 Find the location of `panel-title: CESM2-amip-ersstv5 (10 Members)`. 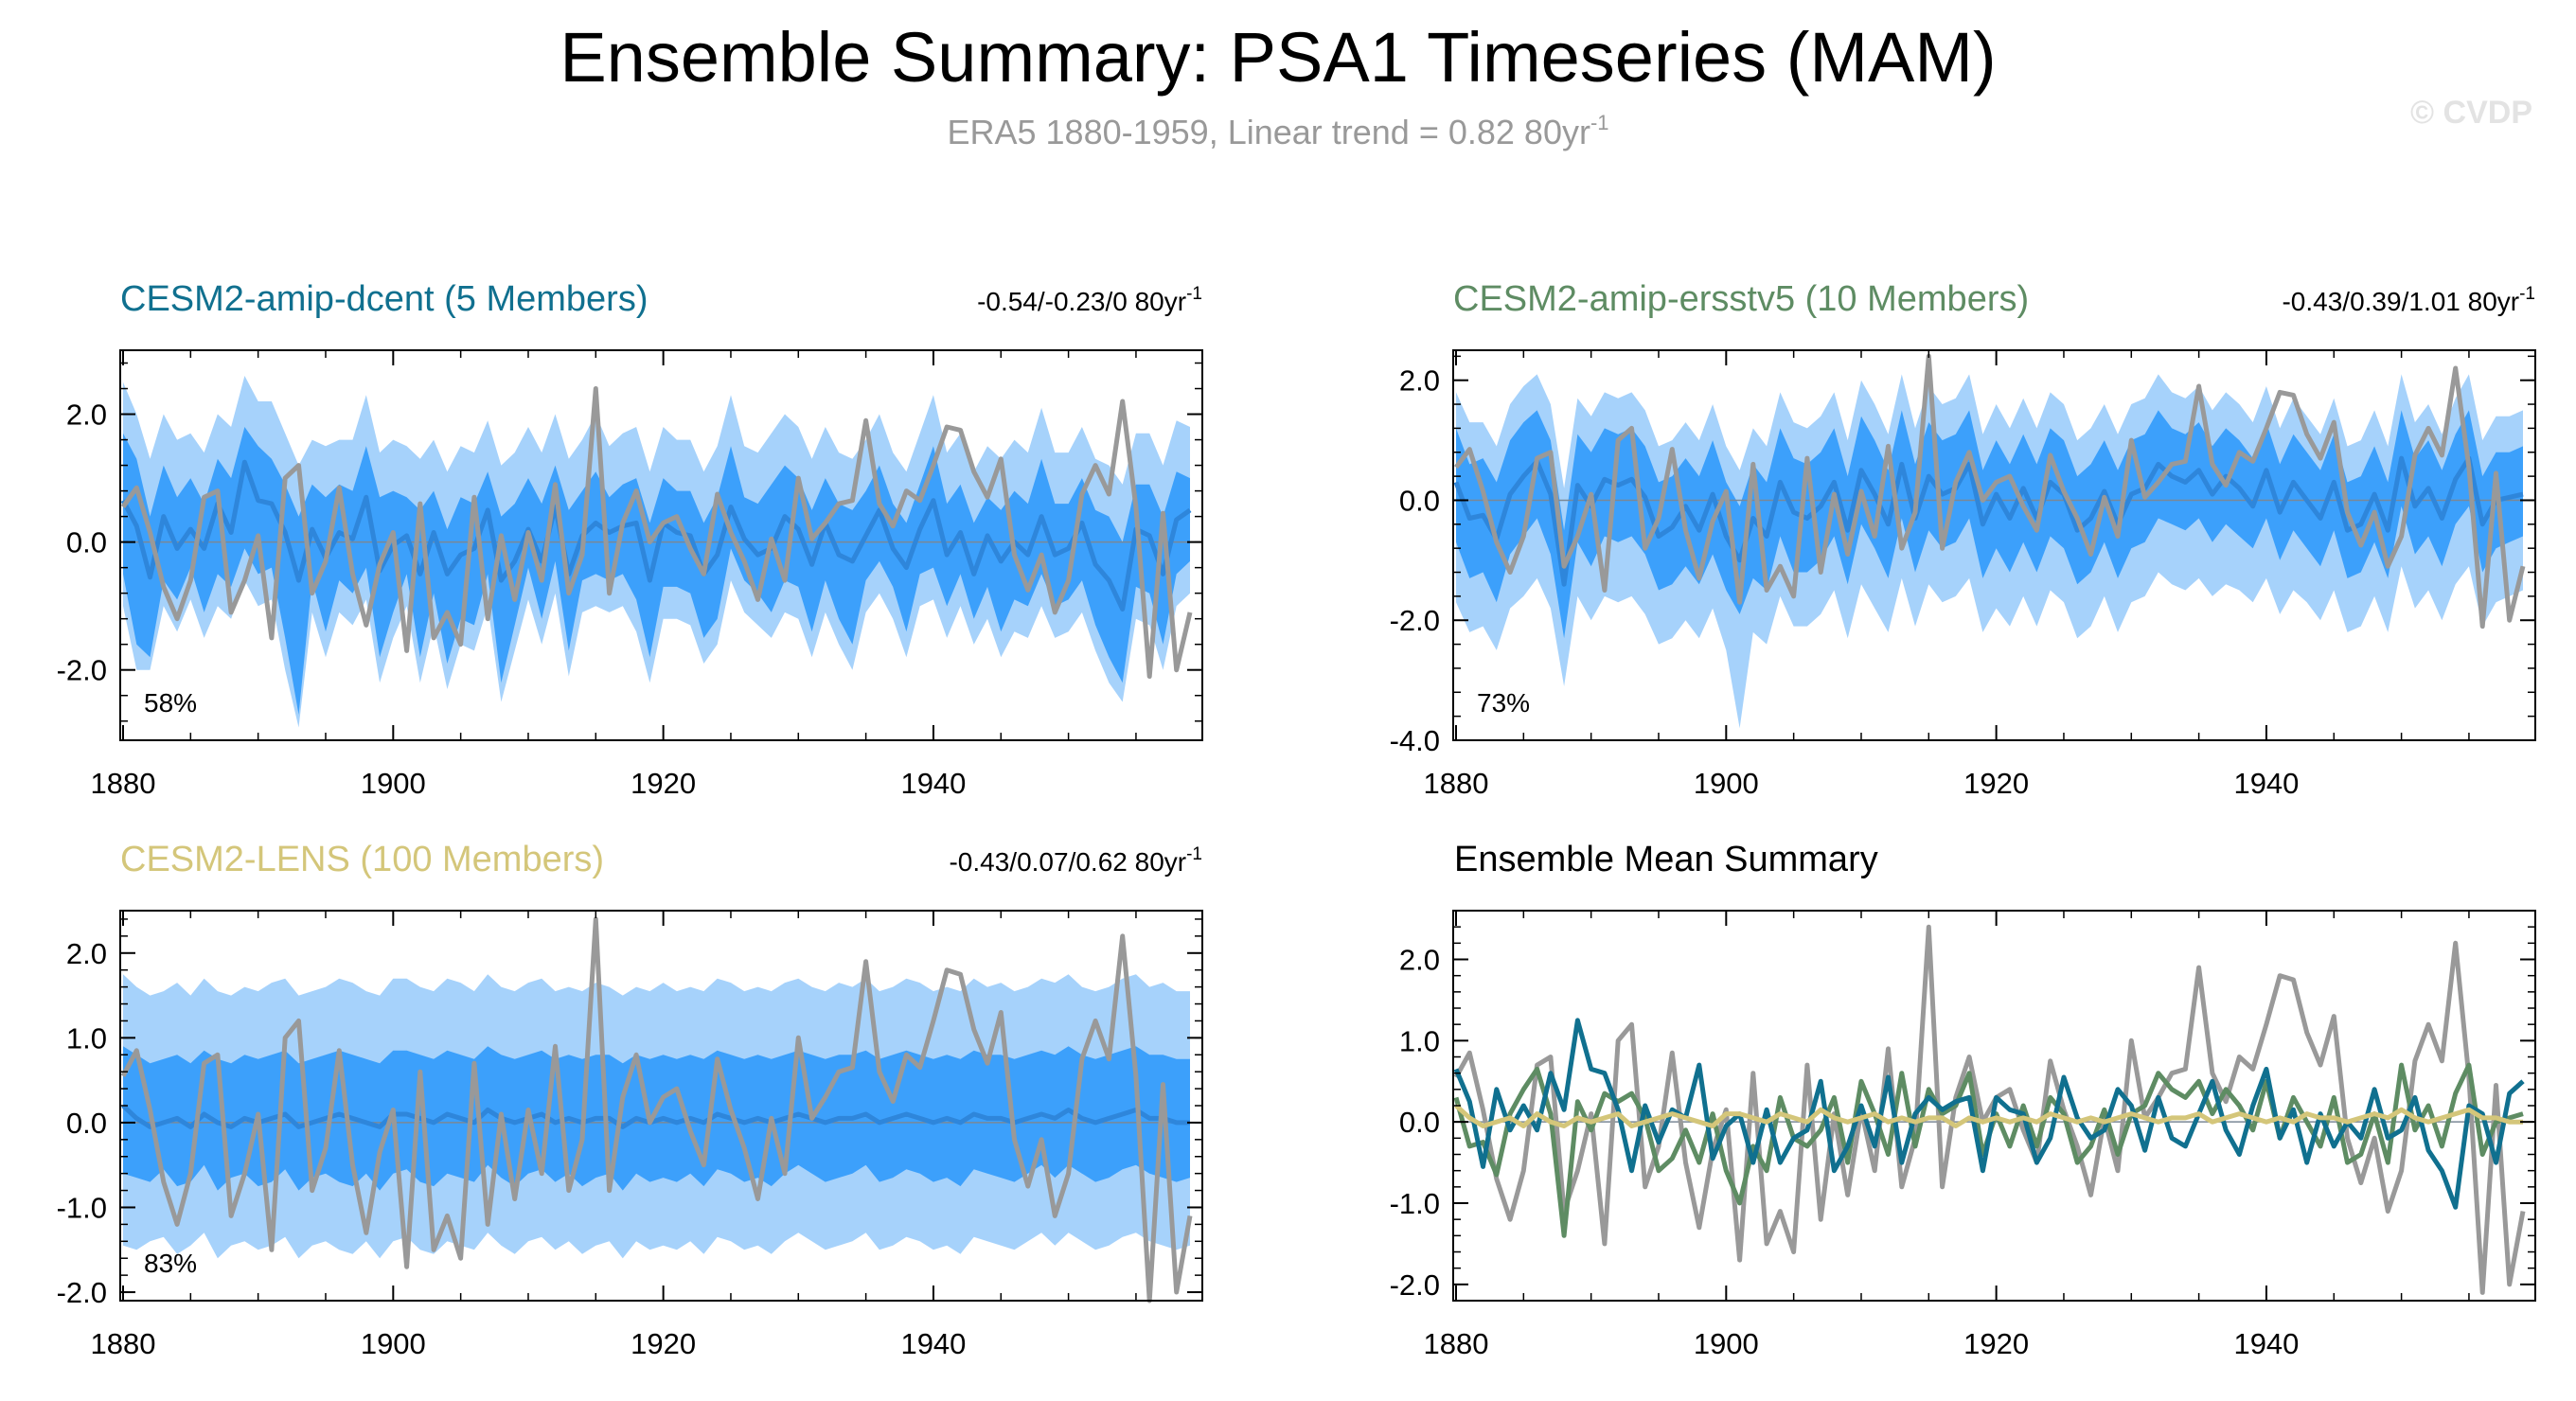

panel-title: CESM2-amip-ersstv5 (10 Members) is located at coordinates (1741, 299).